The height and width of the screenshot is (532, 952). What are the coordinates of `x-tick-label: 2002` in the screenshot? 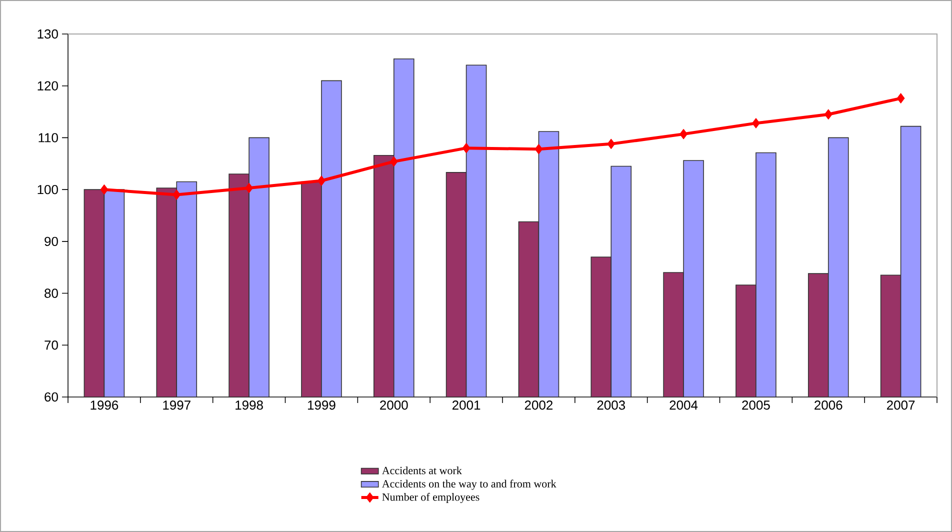 It's located at (538, 405).